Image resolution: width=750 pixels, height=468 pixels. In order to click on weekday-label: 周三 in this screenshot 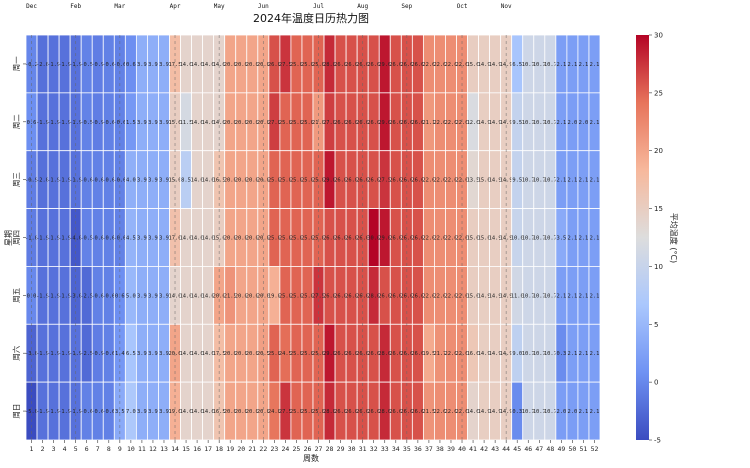, I will do `click(16, 179)`.